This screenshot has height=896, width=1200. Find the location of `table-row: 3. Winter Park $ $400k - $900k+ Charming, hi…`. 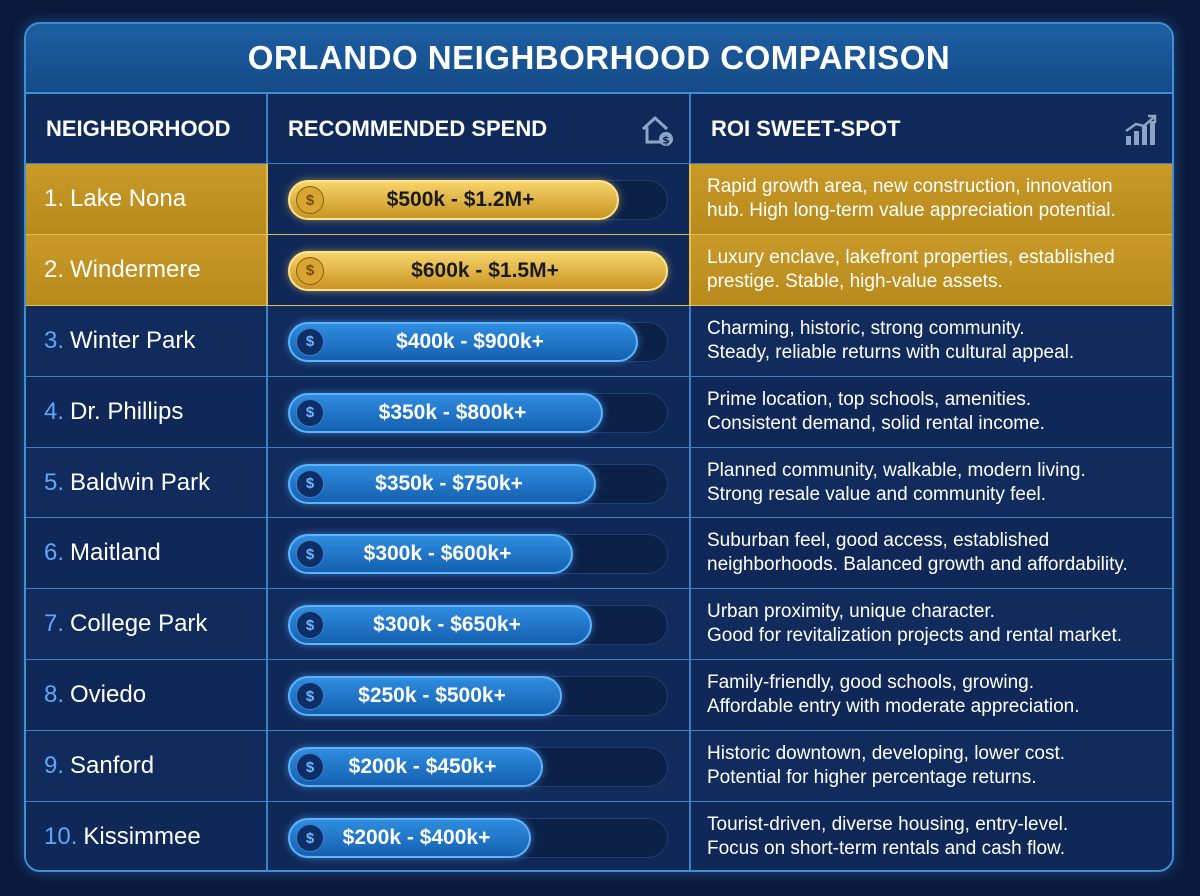

table-row: 3. Winter Park $ $400k - $900k+ Charming, hi… is located at coordinates (599, 341).